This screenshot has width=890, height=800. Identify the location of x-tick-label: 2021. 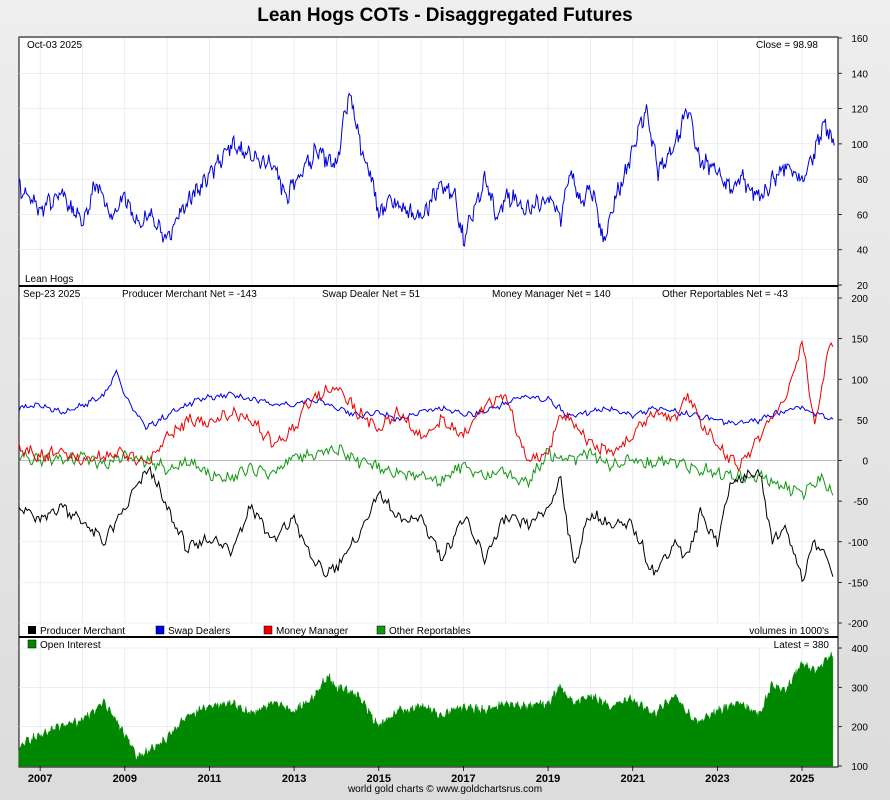
(632, 779).